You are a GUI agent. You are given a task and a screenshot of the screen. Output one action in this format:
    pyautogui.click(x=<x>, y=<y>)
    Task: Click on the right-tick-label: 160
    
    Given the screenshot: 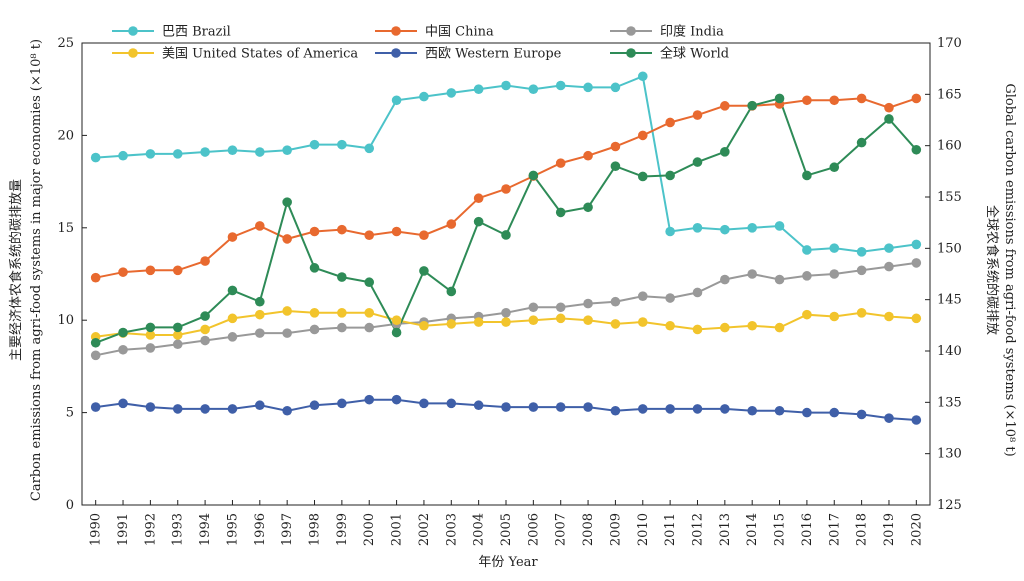 What is the action you would take?
    pyautogui.click(x=949, y=146)
    